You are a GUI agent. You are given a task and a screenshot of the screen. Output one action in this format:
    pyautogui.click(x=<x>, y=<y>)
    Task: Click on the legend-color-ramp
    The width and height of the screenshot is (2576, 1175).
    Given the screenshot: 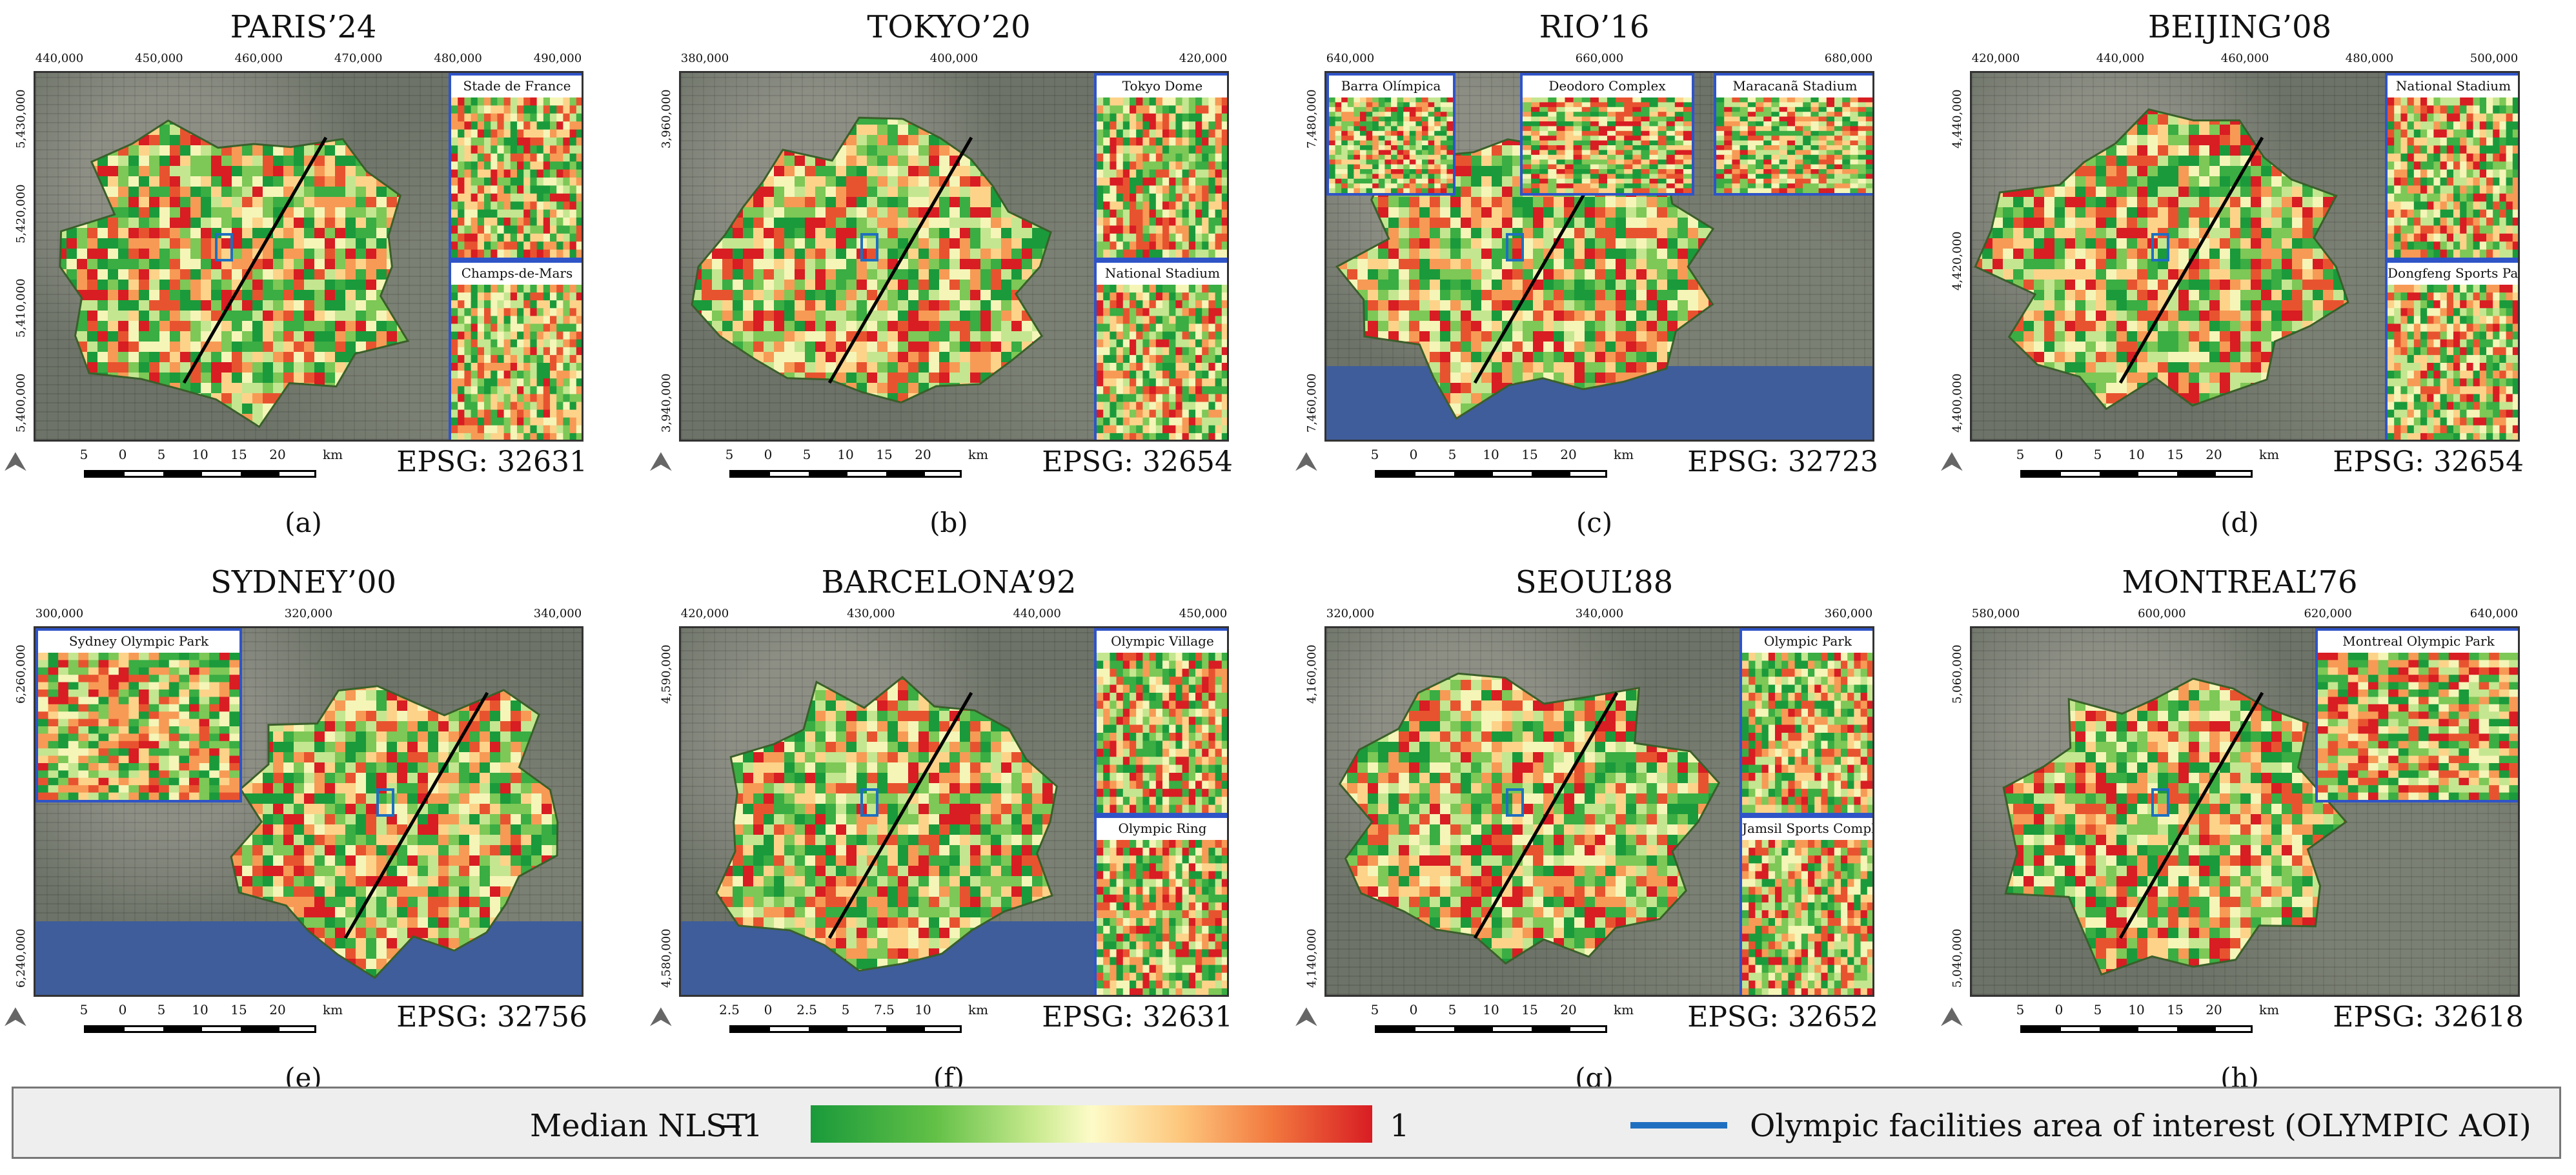 What is the action you would take?
    pyautogui.click(x=1091, y=1124)
    